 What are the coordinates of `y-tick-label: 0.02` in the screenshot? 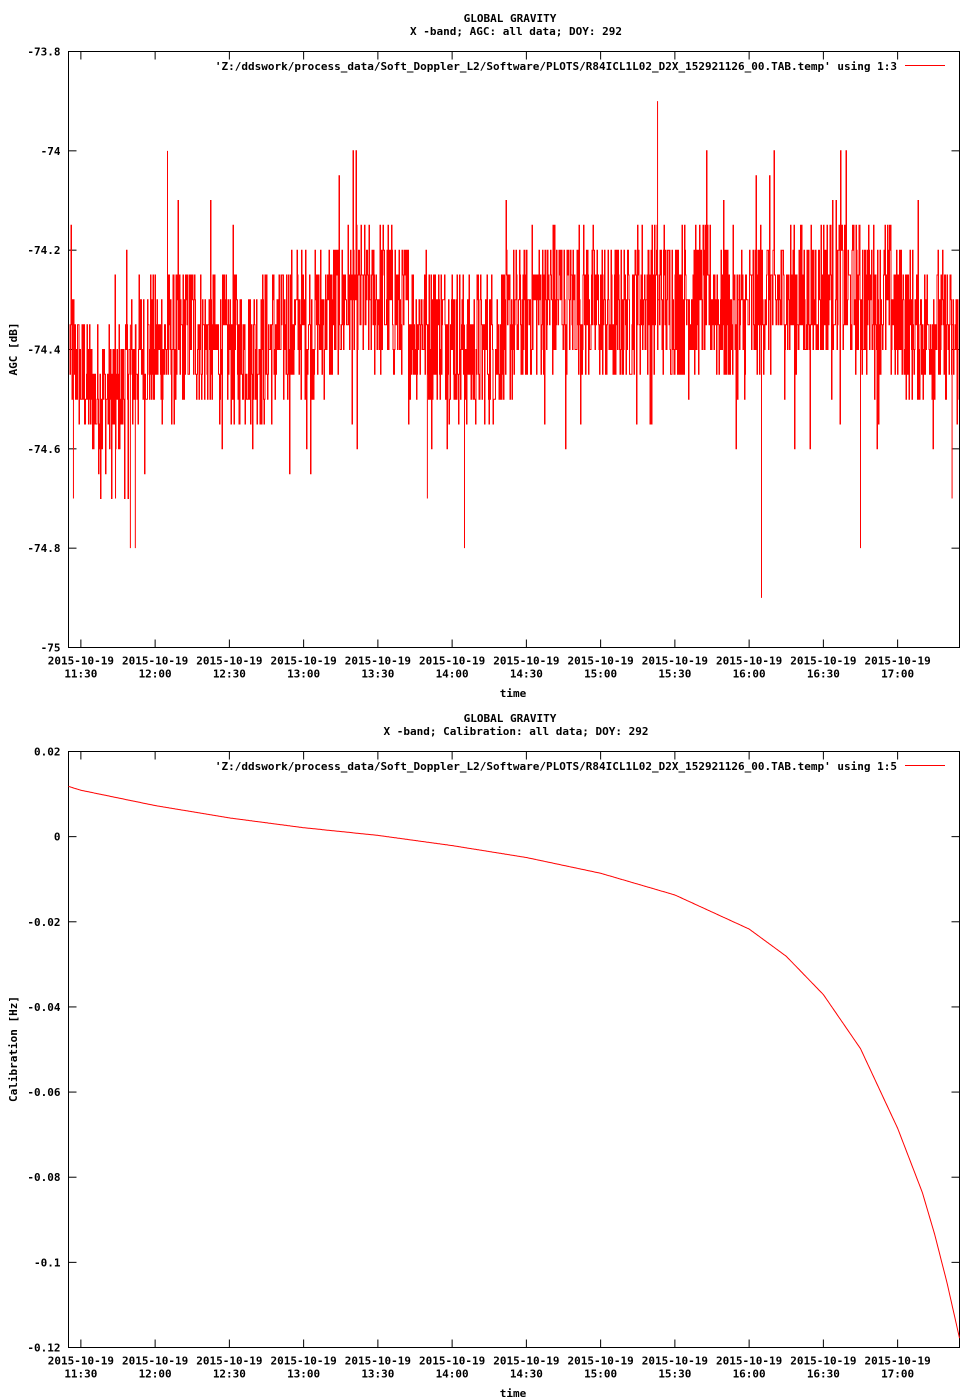 It's located at (47, 752).